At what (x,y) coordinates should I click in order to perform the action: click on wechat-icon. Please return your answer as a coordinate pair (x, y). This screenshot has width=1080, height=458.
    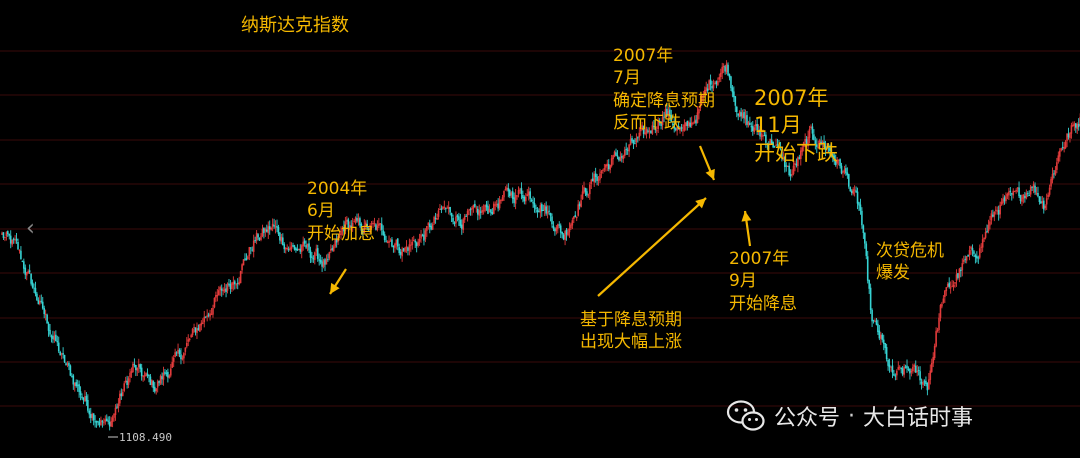
    Looking at the image, I should click on (745, 415).